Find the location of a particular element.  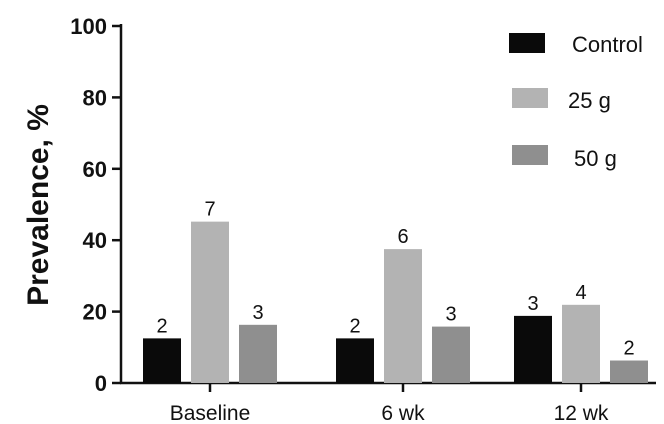

y-tick-label: 60 is located at coordinates (95, 169).